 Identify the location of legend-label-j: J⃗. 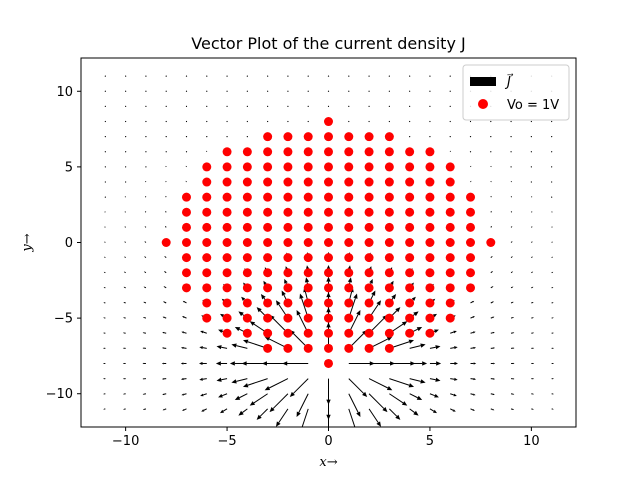
(509, 82).